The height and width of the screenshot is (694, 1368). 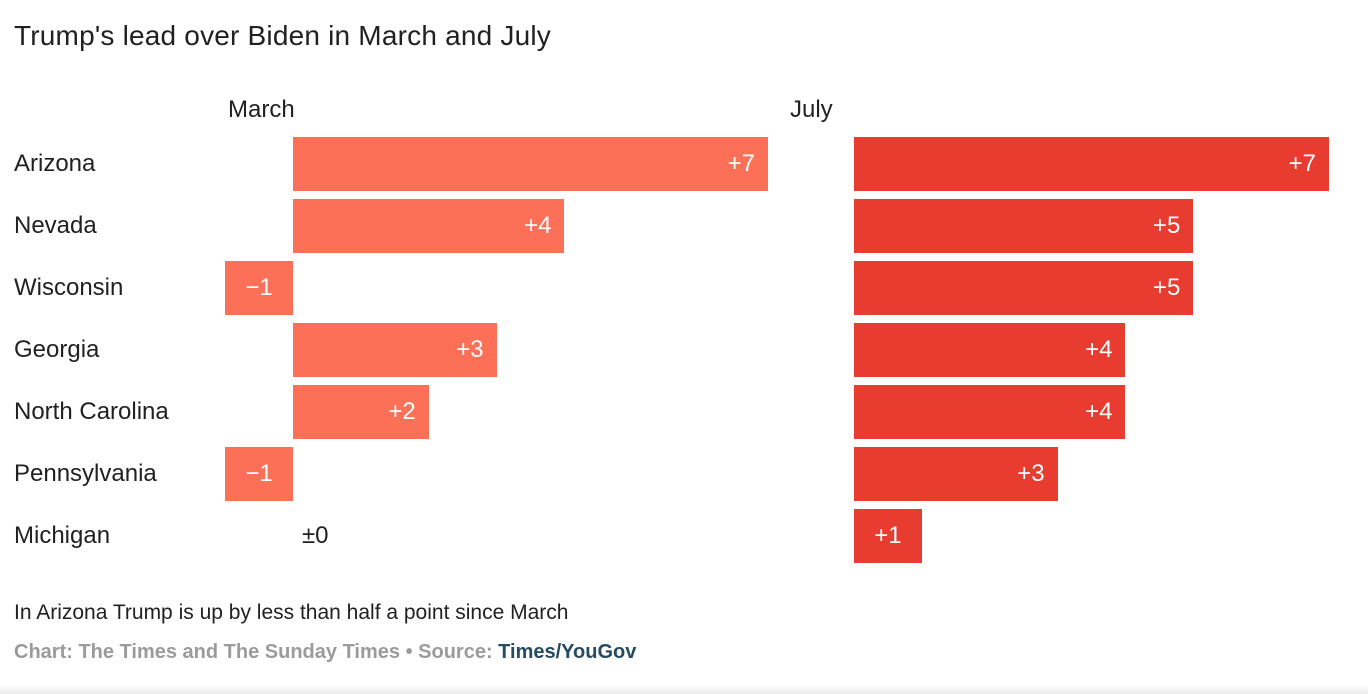 I want to click on zero-value-label: ±0, so click(x=315, y=535).